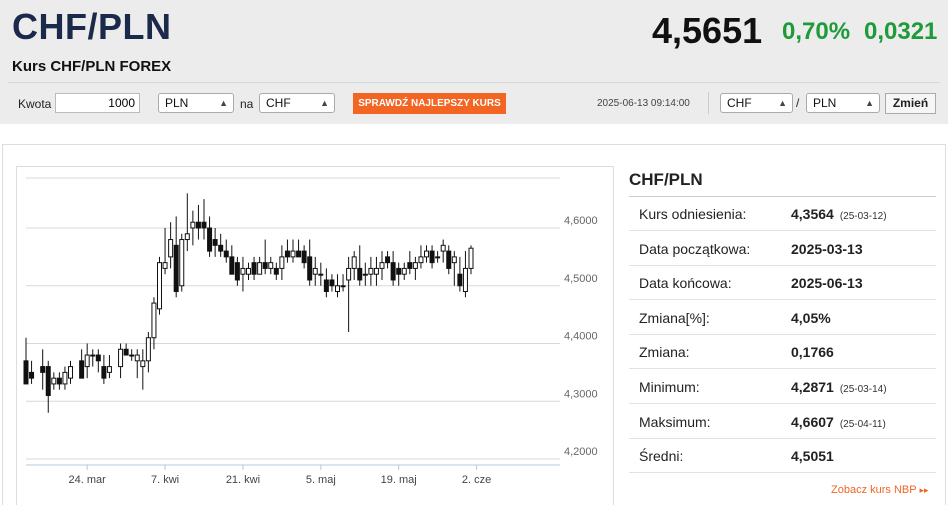  I want to click on stat-date: (25-03-14), so click(863, 389).